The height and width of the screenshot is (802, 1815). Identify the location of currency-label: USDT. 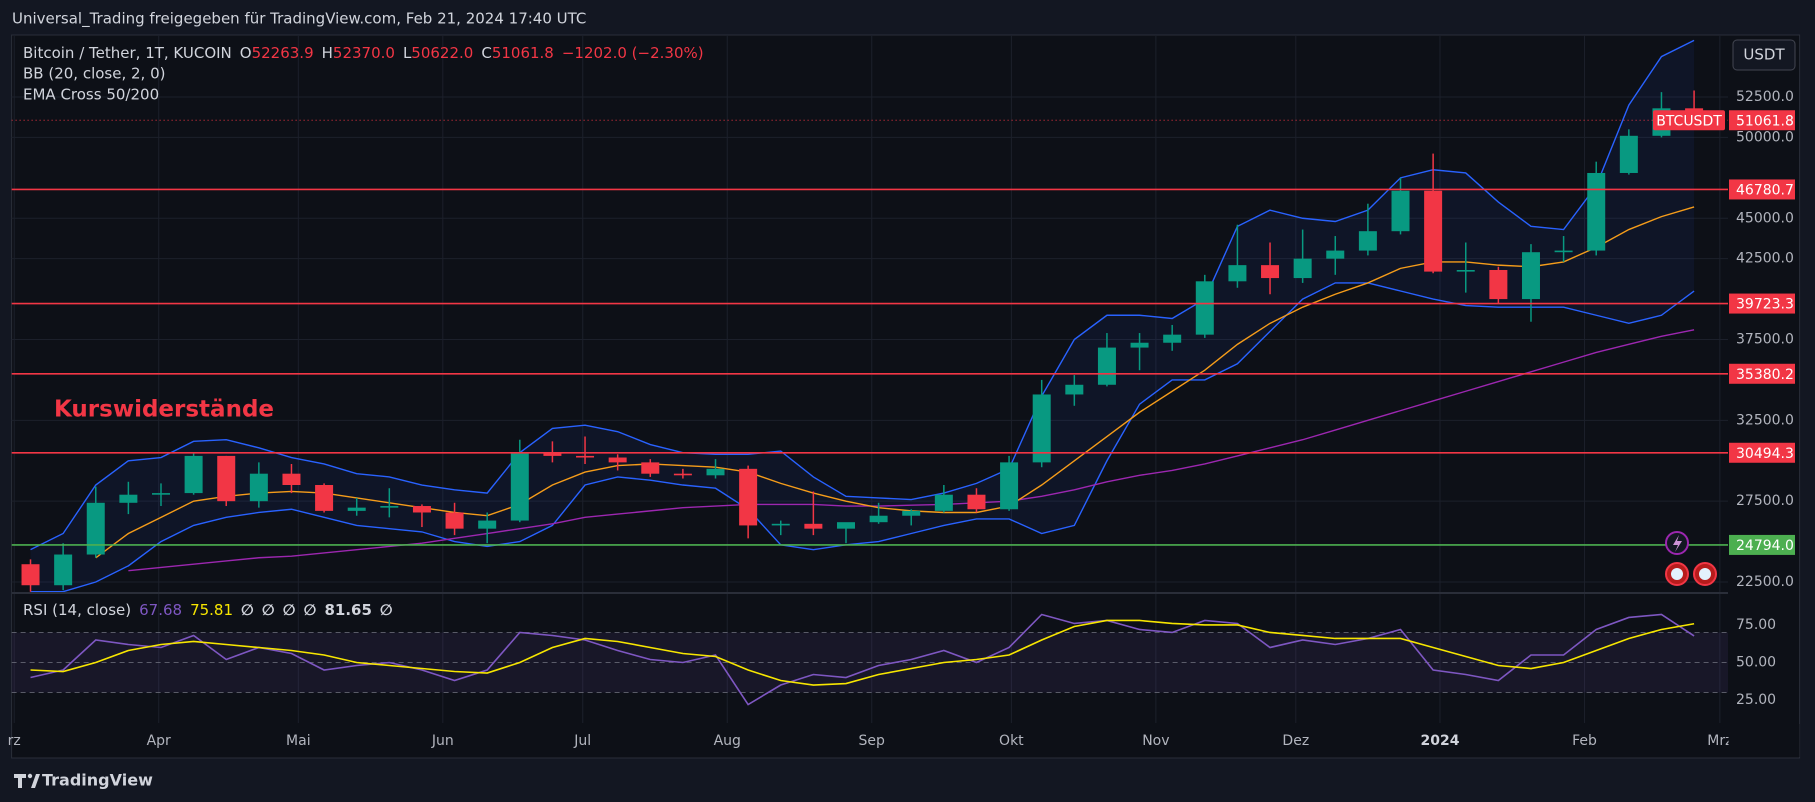
(1764, 55).